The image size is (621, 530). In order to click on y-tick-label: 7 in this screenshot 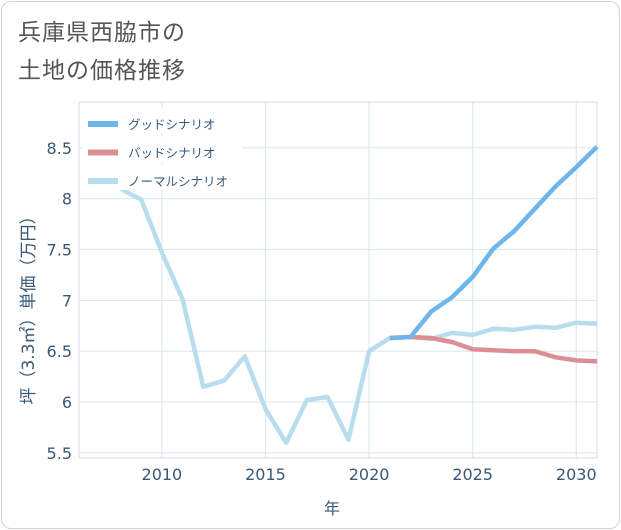, I will do `click(67, 300)`.